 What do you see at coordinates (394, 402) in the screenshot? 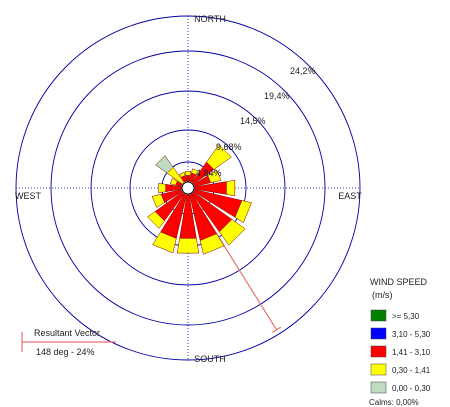
I see `legend-calms: Calms: 0,00%` at bounding box center [394, 402].